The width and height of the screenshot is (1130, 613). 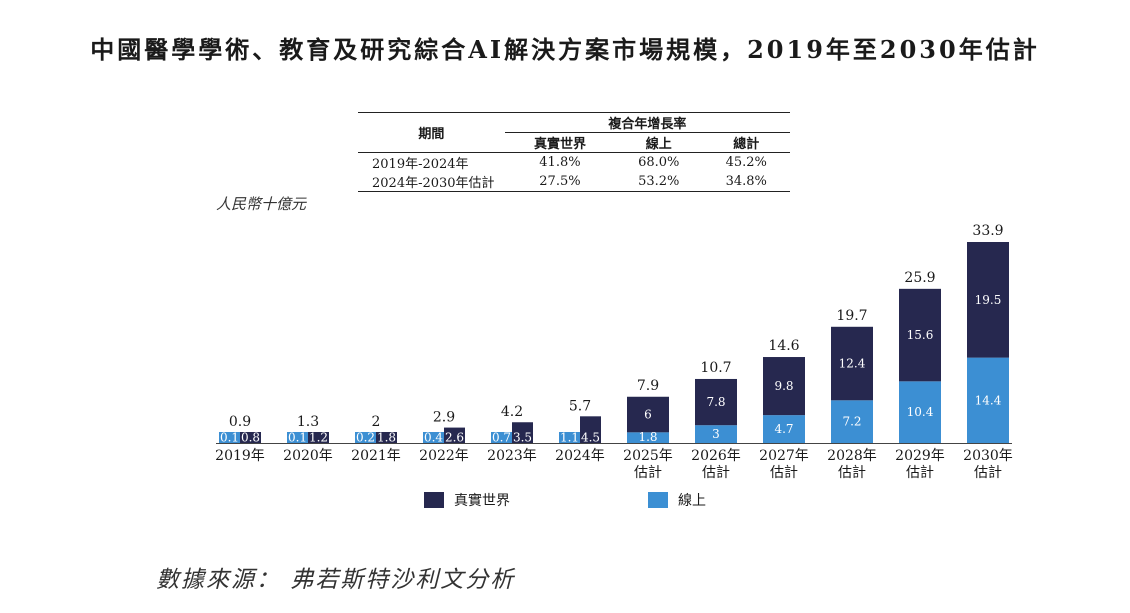 I want to click on data-label-online: 14.4, so click(x=988, y=400).